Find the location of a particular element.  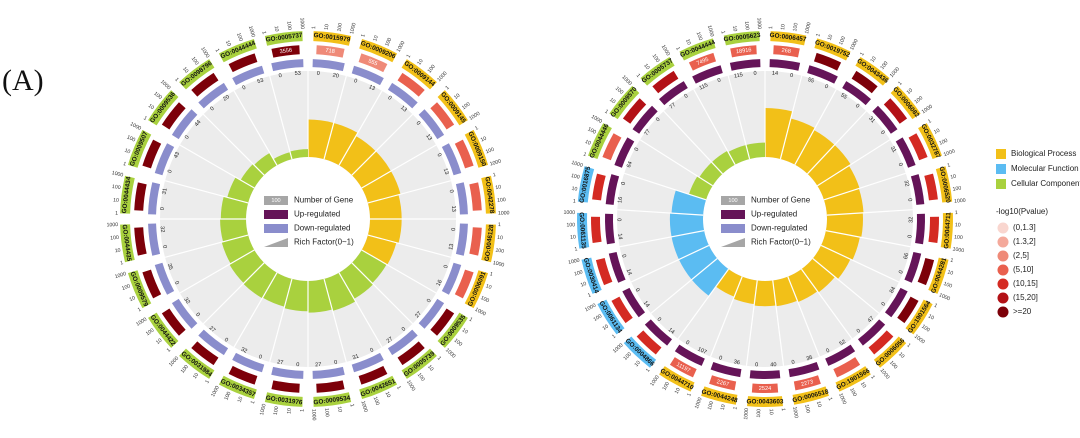

down-count-label: 20 is located at coordinates (226, 98).